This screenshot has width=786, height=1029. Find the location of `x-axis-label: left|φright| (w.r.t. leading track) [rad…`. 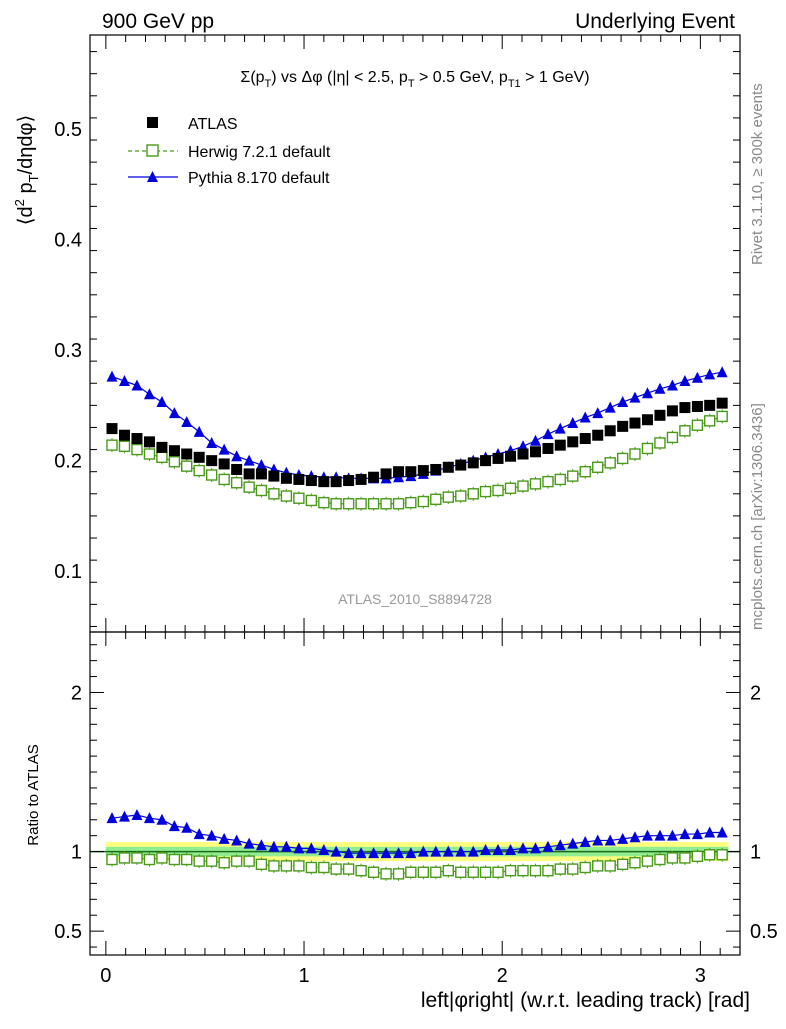

x-axis-label: left|φright| (w.r.t. leading track) [rad… is located at coordinates (585, 1000).